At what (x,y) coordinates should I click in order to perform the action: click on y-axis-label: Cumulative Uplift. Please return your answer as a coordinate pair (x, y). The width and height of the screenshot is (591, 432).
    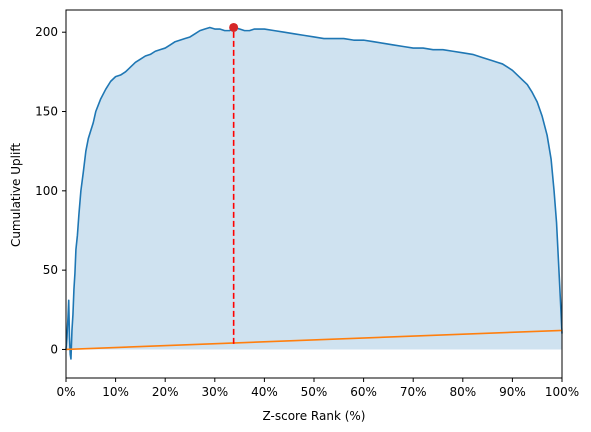
    Looking at the image, I should click on (16, 195).